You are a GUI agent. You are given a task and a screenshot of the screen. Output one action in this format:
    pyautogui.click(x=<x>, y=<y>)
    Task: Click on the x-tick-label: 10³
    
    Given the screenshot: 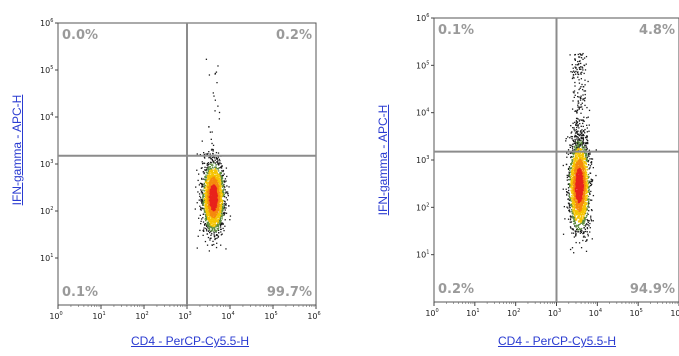 What is the action you would take?
    pyautogui.click(x=184, y=316)
    